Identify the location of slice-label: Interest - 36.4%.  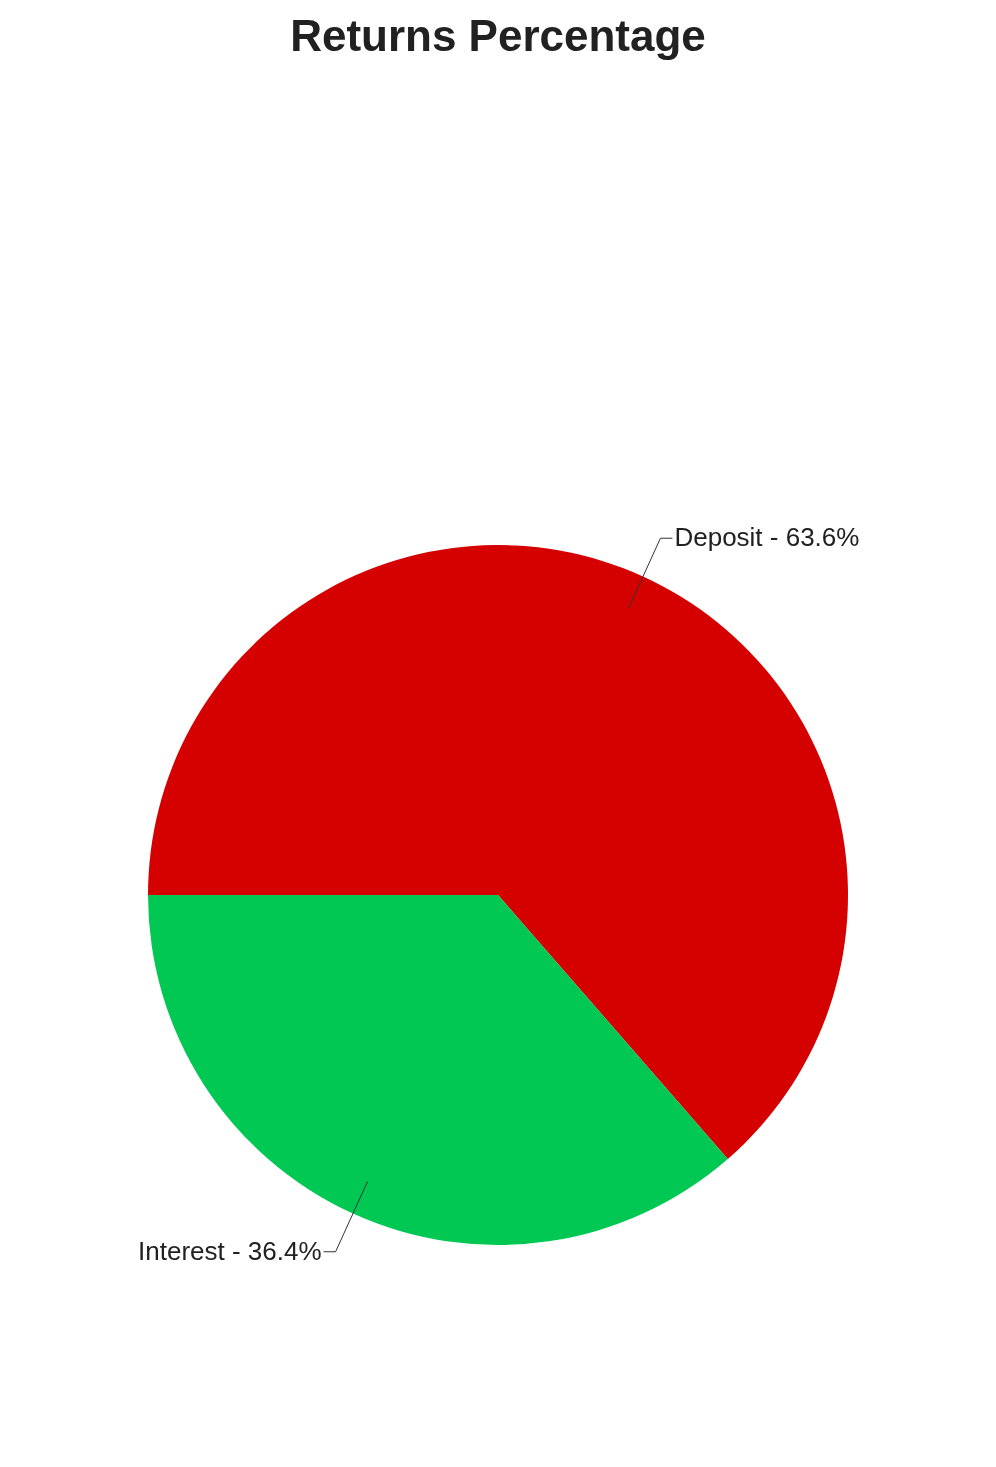
(230, 1250).